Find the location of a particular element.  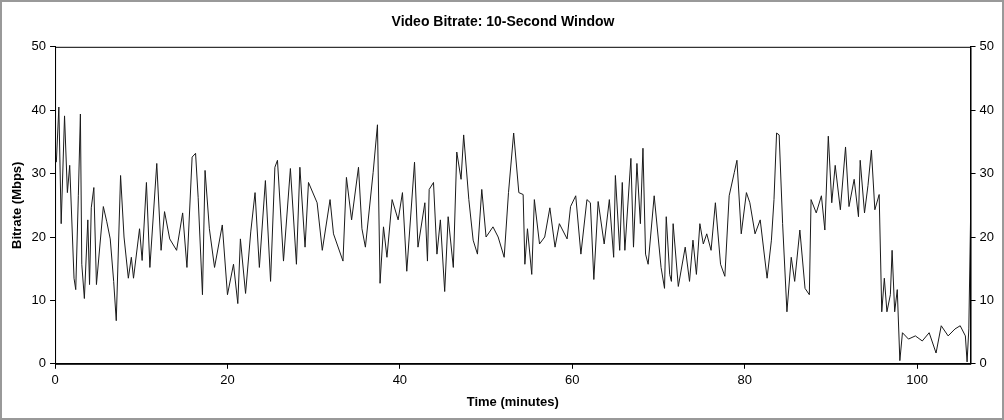

x-tick-label: 100 is located at coordinates (917, 380).